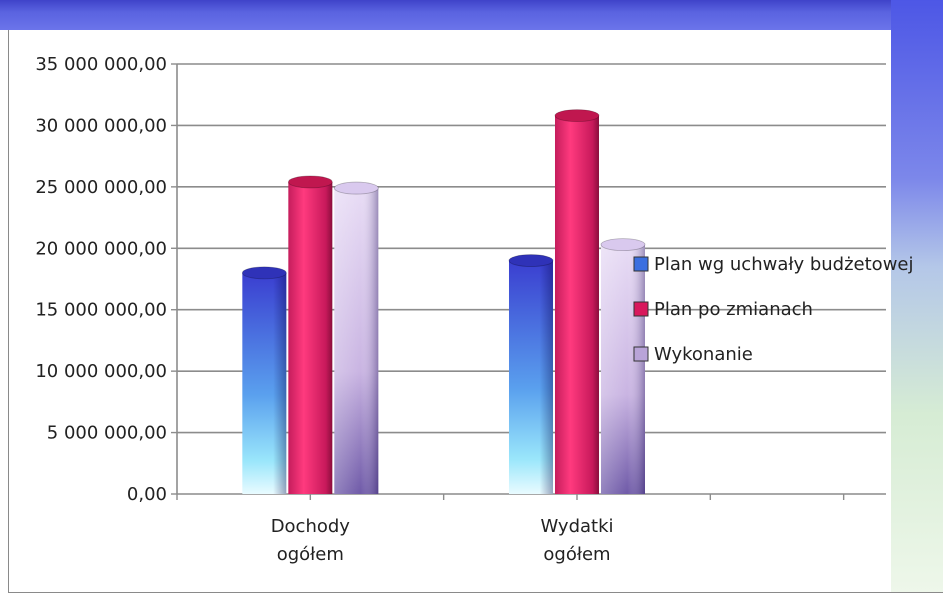  Describe the element at coordinates (471, 15) in the screenshot. I see `top-decoration-band` at that location.